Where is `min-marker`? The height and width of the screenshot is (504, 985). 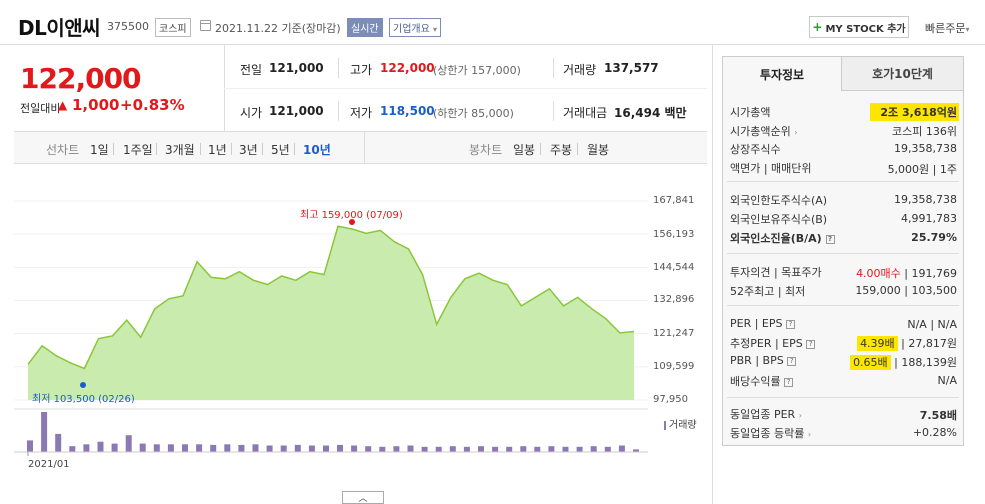
min-marker is located at coordinates (83, 385).